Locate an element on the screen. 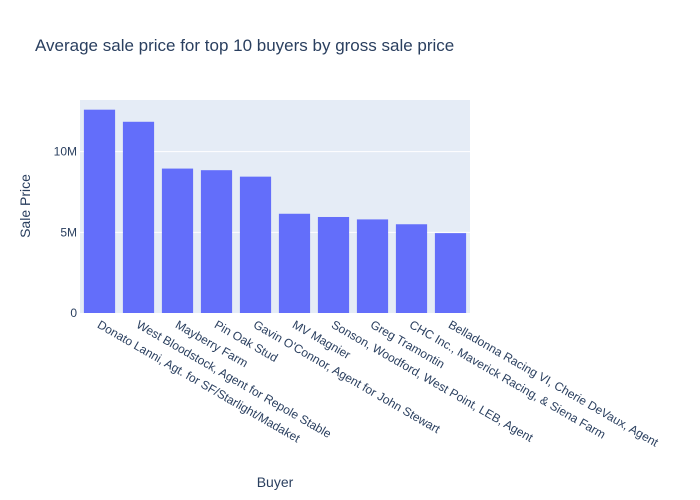 The width and height of the screenshot is (700, 500). y-tick-label: 0 is located at coordinates (73, 313).